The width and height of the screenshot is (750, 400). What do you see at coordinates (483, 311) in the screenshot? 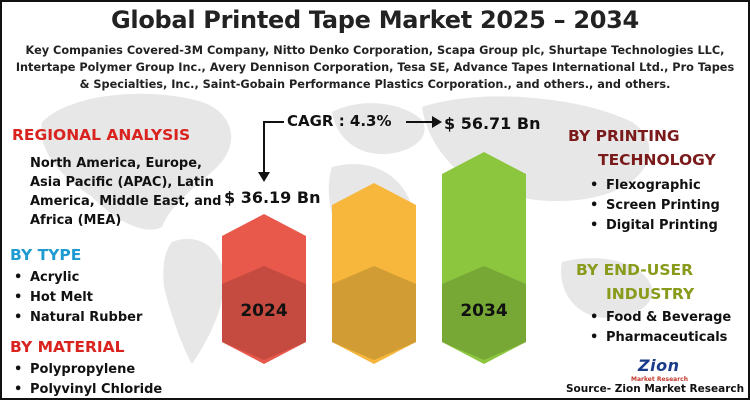
I see `category-label-2034: 2034` at bounding box center [483, 311].